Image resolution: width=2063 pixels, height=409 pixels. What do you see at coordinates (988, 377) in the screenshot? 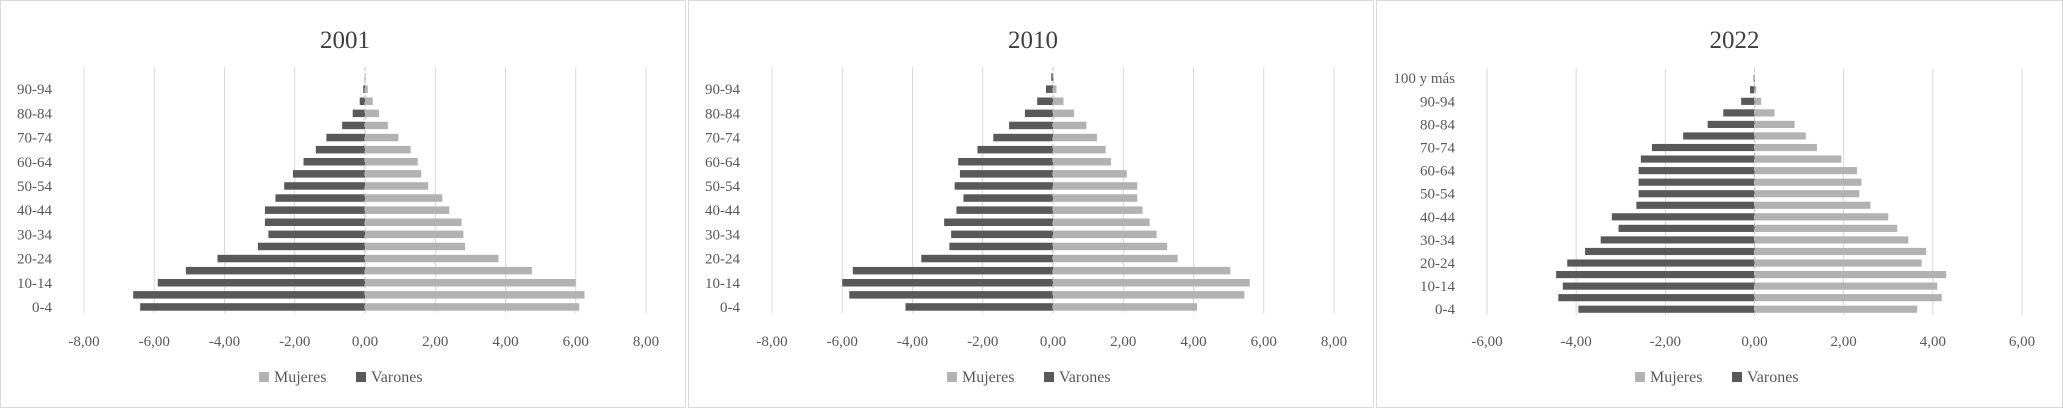
I see `legend-label-mujeres: Mujeres` at bounding box center [988, 377].